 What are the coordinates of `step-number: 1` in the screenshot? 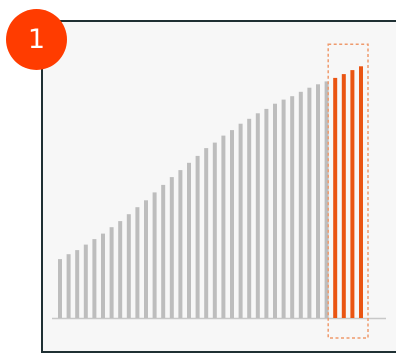 It's located at (36, 39).